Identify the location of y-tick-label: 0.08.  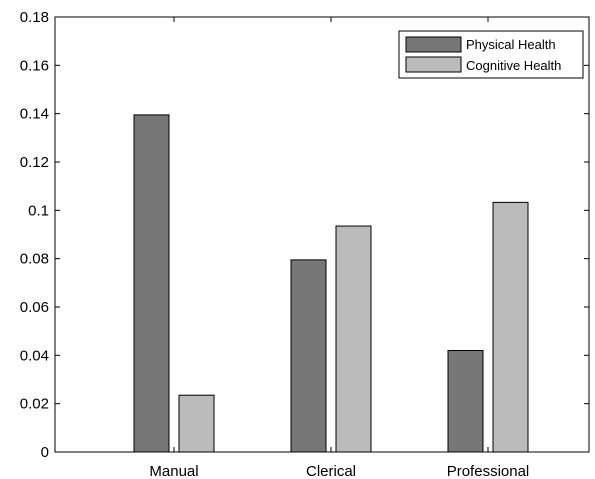
(34, 259).